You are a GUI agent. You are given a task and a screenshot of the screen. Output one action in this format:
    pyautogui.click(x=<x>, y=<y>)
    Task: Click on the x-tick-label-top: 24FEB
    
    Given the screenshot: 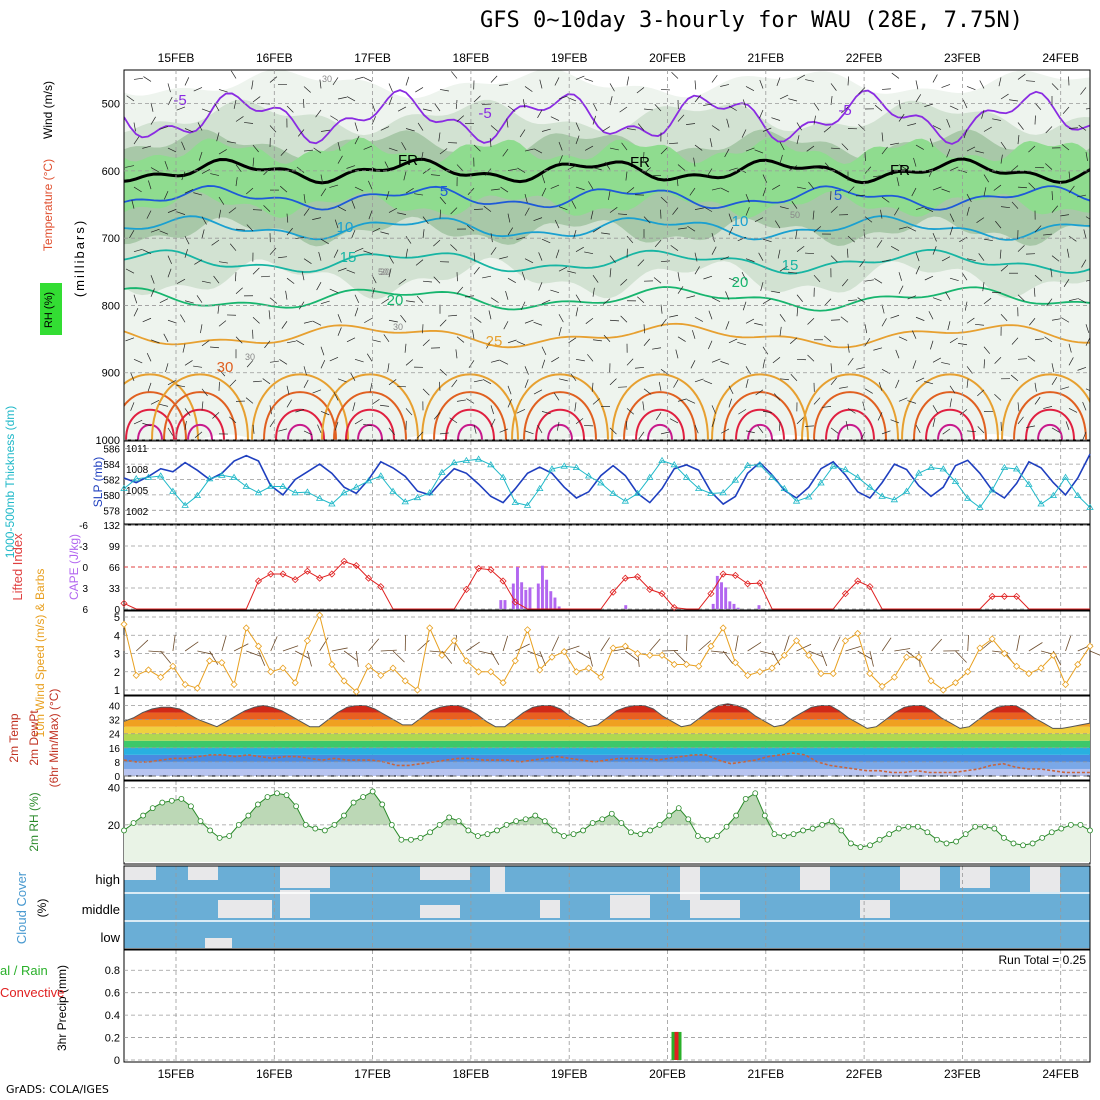 What is the action you would take?
    pyautogui.click(x=1060, y=58)
    